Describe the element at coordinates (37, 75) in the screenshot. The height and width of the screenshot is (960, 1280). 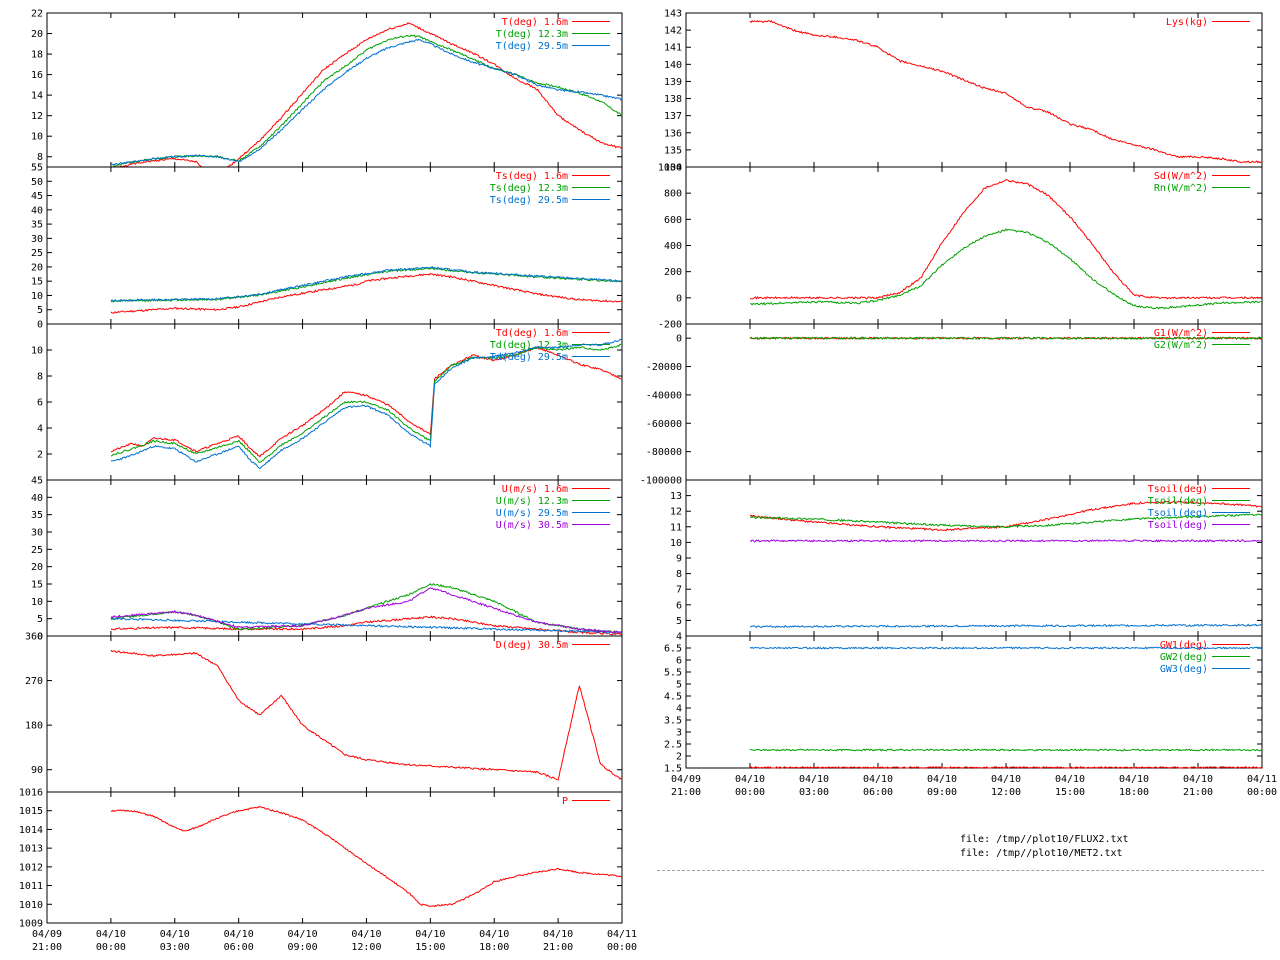
I see `y-tick-label: 16` at that location.